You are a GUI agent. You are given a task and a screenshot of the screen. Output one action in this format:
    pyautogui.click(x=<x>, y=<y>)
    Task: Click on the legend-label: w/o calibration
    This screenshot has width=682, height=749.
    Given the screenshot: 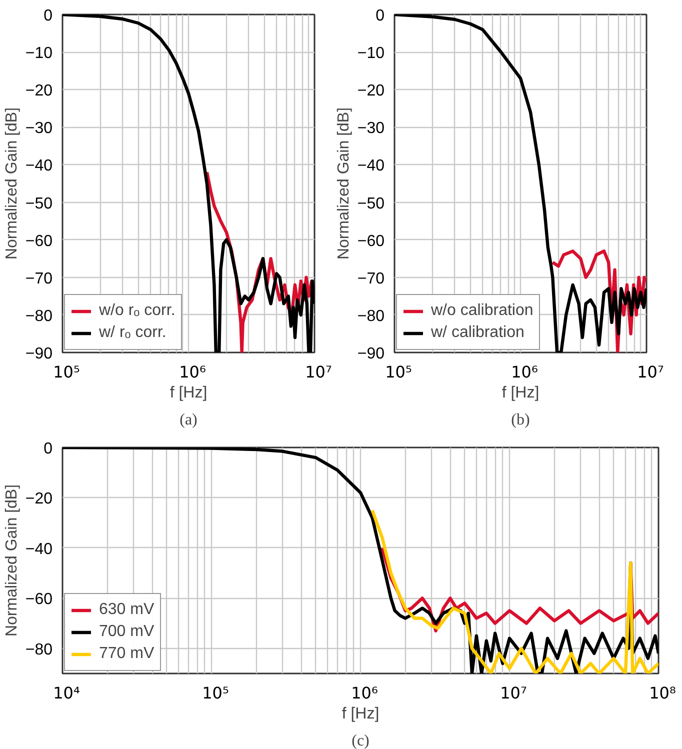 What is the action you would take?
    pyautogui.click(x=482, y=311)
    